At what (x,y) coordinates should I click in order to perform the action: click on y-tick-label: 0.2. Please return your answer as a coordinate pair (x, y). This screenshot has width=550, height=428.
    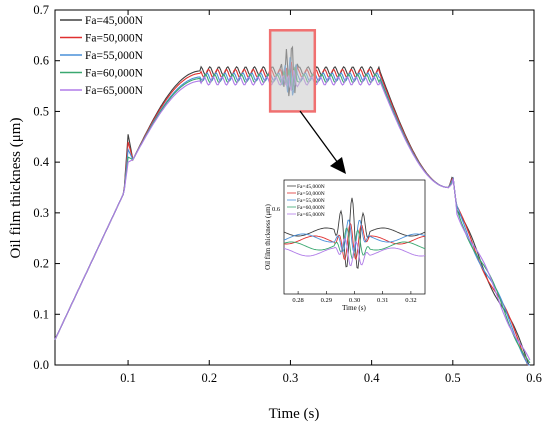
    Looking at the image, I should click on (41, 264).